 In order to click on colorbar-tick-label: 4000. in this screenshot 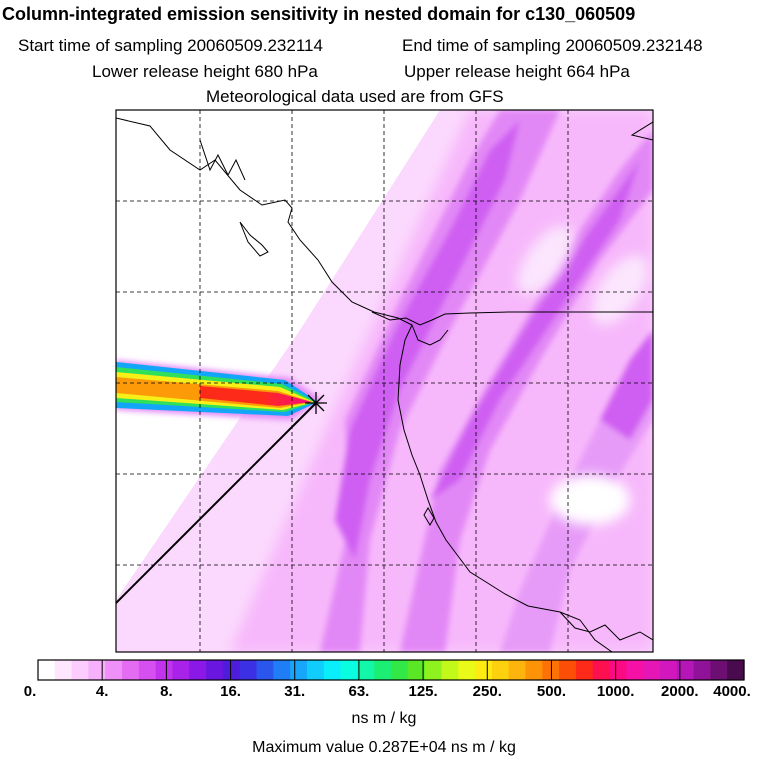, I will do `click(732, 691)`.